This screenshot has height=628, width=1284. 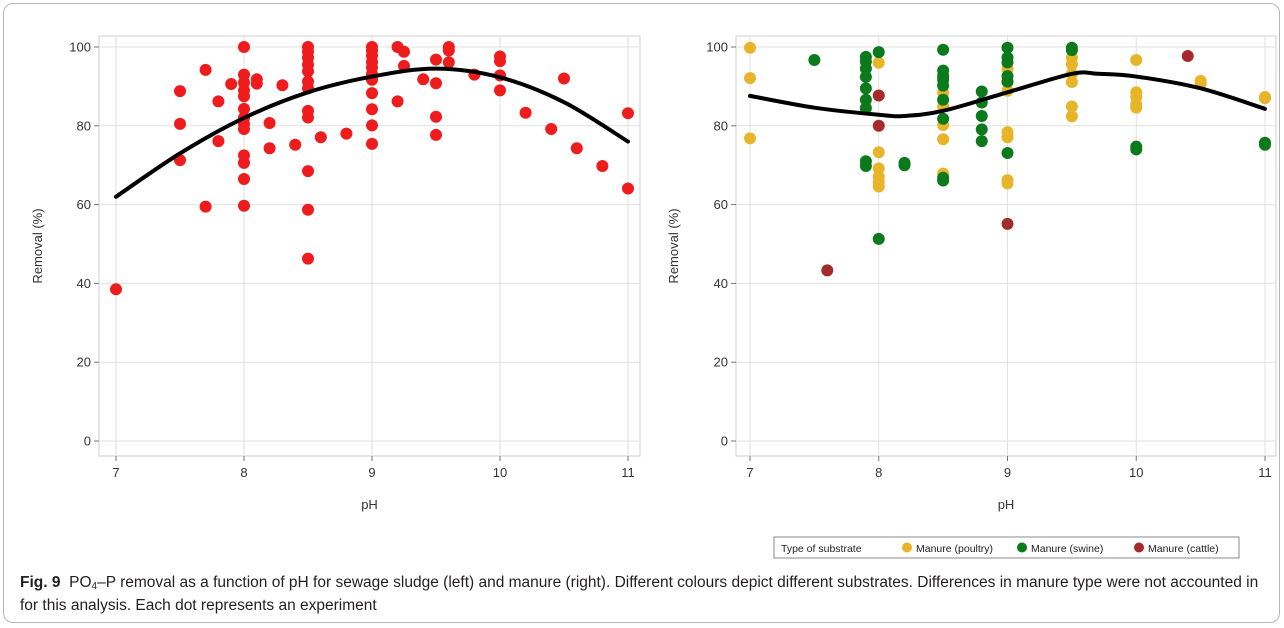 I want to click on legend-entry-label: Manure (poultry), so click(x=954, y=549).